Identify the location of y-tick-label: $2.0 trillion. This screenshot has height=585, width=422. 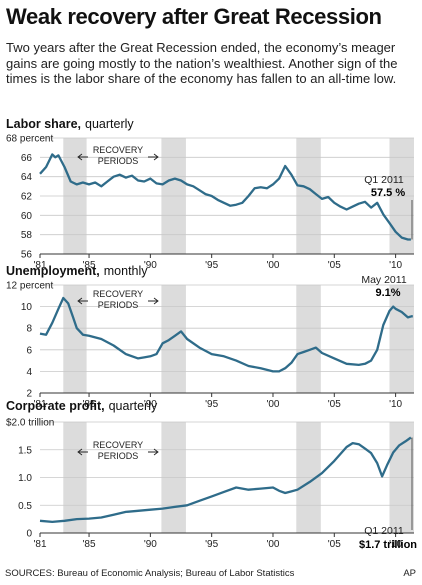
(30, 423).